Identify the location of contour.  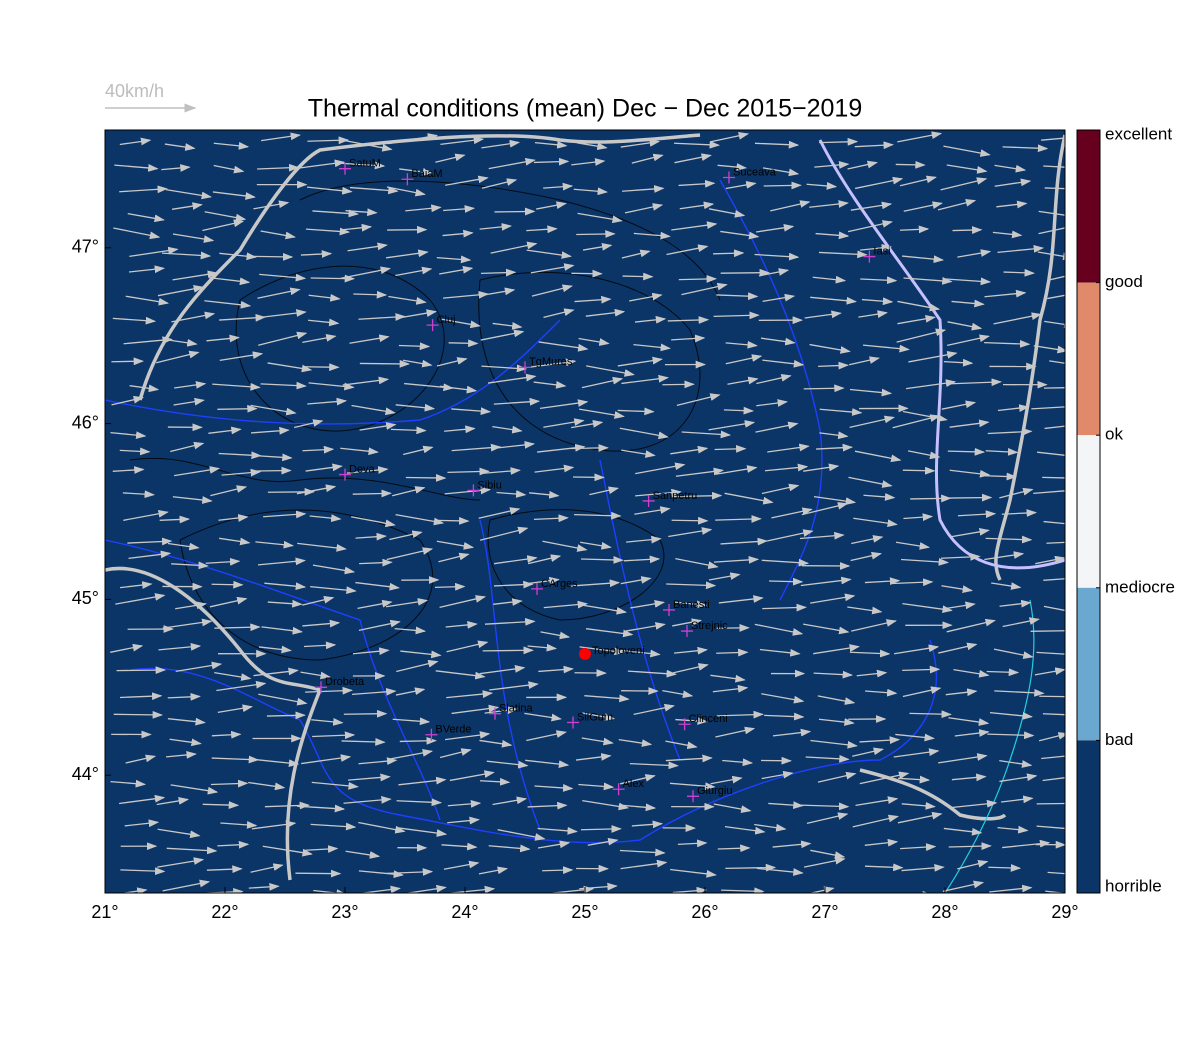
(589, 361).